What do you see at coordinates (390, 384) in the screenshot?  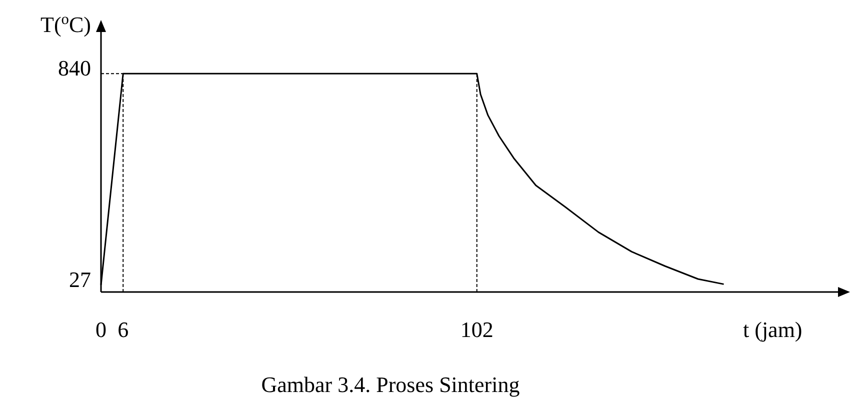 I see `text: Gambar 3.4. Proses Sintering` at bounding box center [390, 384].